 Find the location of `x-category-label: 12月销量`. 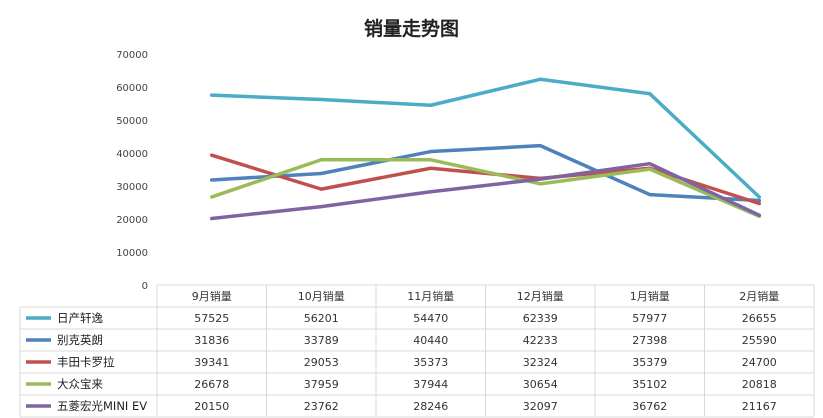

x-category-label: 12月销量 is located at coordinates (540, 296).